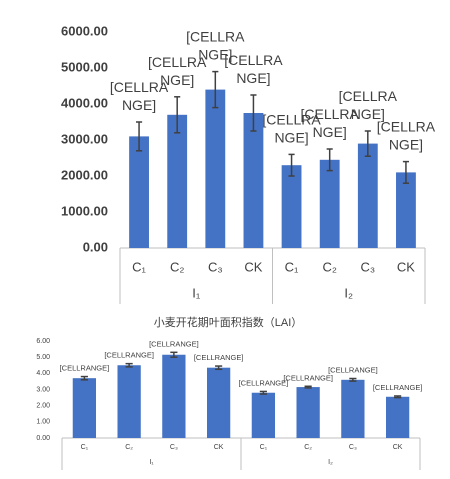  I want to click on y-tick-label: 4.00, so click(43, 373).